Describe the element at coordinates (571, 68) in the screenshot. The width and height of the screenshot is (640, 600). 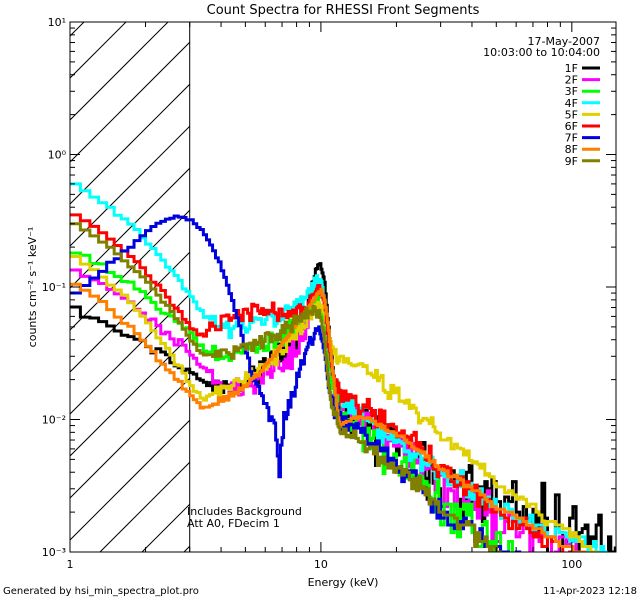
I see `legend-label-1F: 1F` at that location.